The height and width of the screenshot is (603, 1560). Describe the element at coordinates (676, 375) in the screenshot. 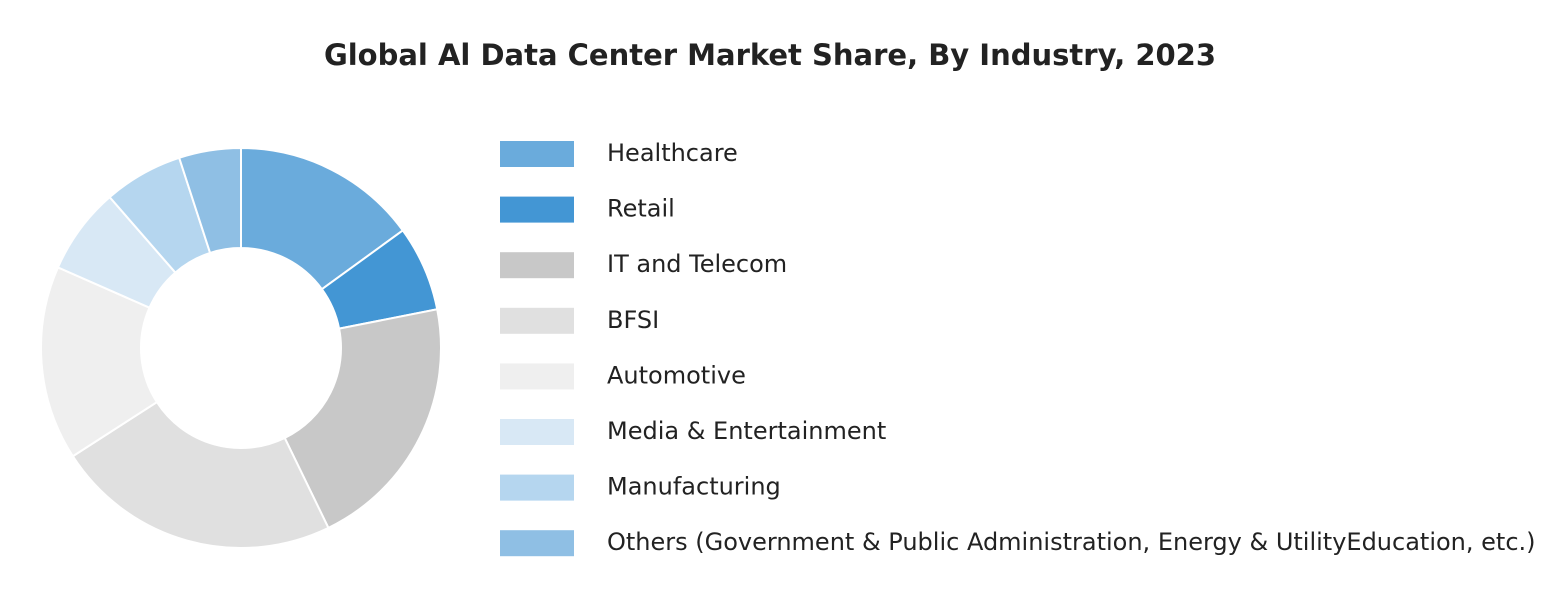

I see `legend-label: Automotive` at that location.